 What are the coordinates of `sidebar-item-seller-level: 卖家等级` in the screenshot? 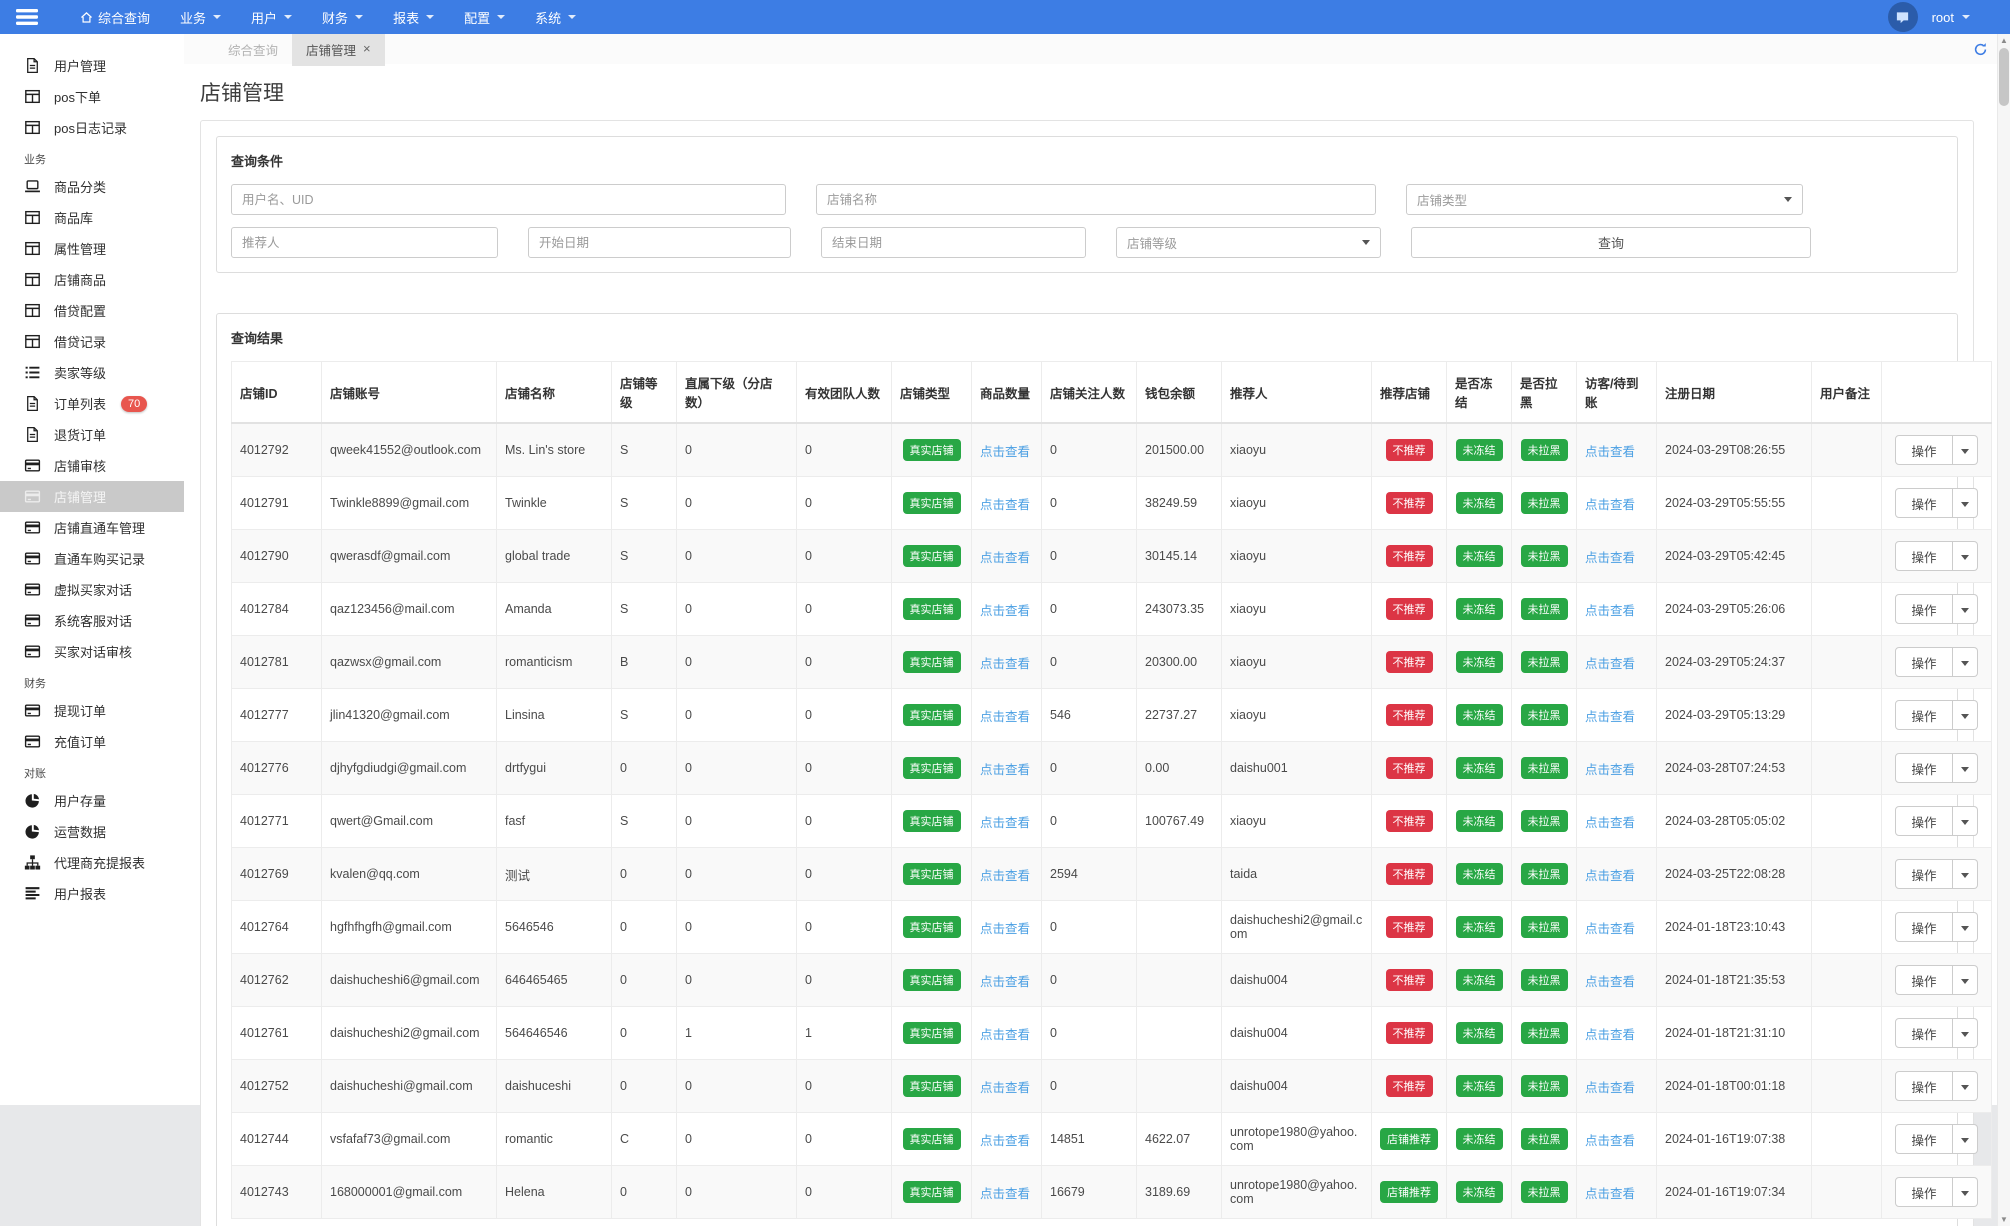 It's located at (92, 372).